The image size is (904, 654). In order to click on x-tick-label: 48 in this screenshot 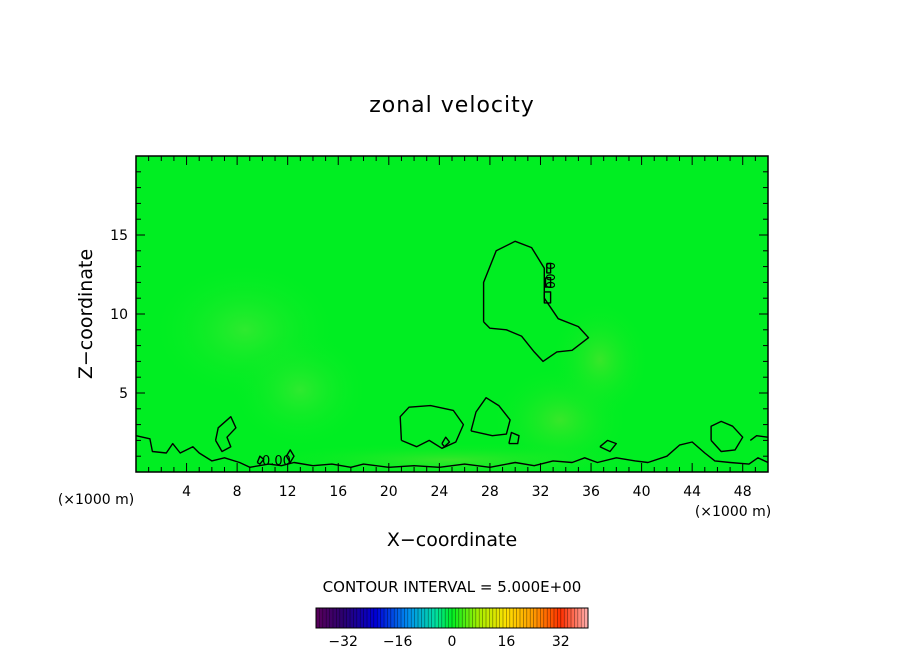, I will do `click(743, 492)`.